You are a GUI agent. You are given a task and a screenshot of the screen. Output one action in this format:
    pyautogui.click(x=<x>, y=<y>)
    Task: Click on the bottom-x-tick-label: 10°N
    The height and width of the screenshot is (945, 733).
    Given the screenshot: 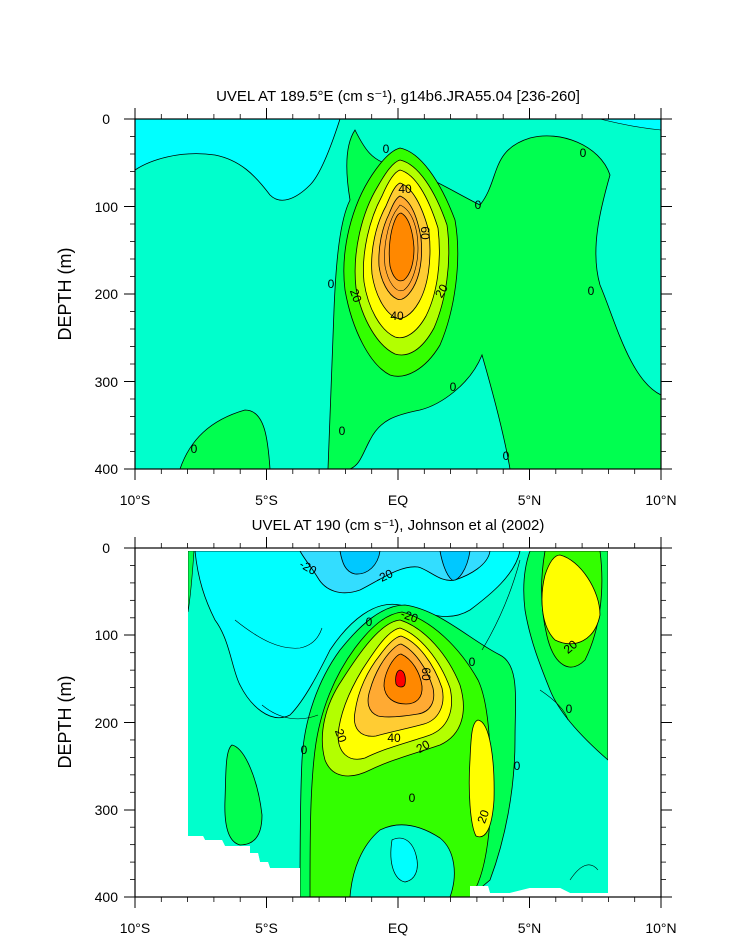 What is the action you would take?
    pyautogui.click(x=660, y=928)
    